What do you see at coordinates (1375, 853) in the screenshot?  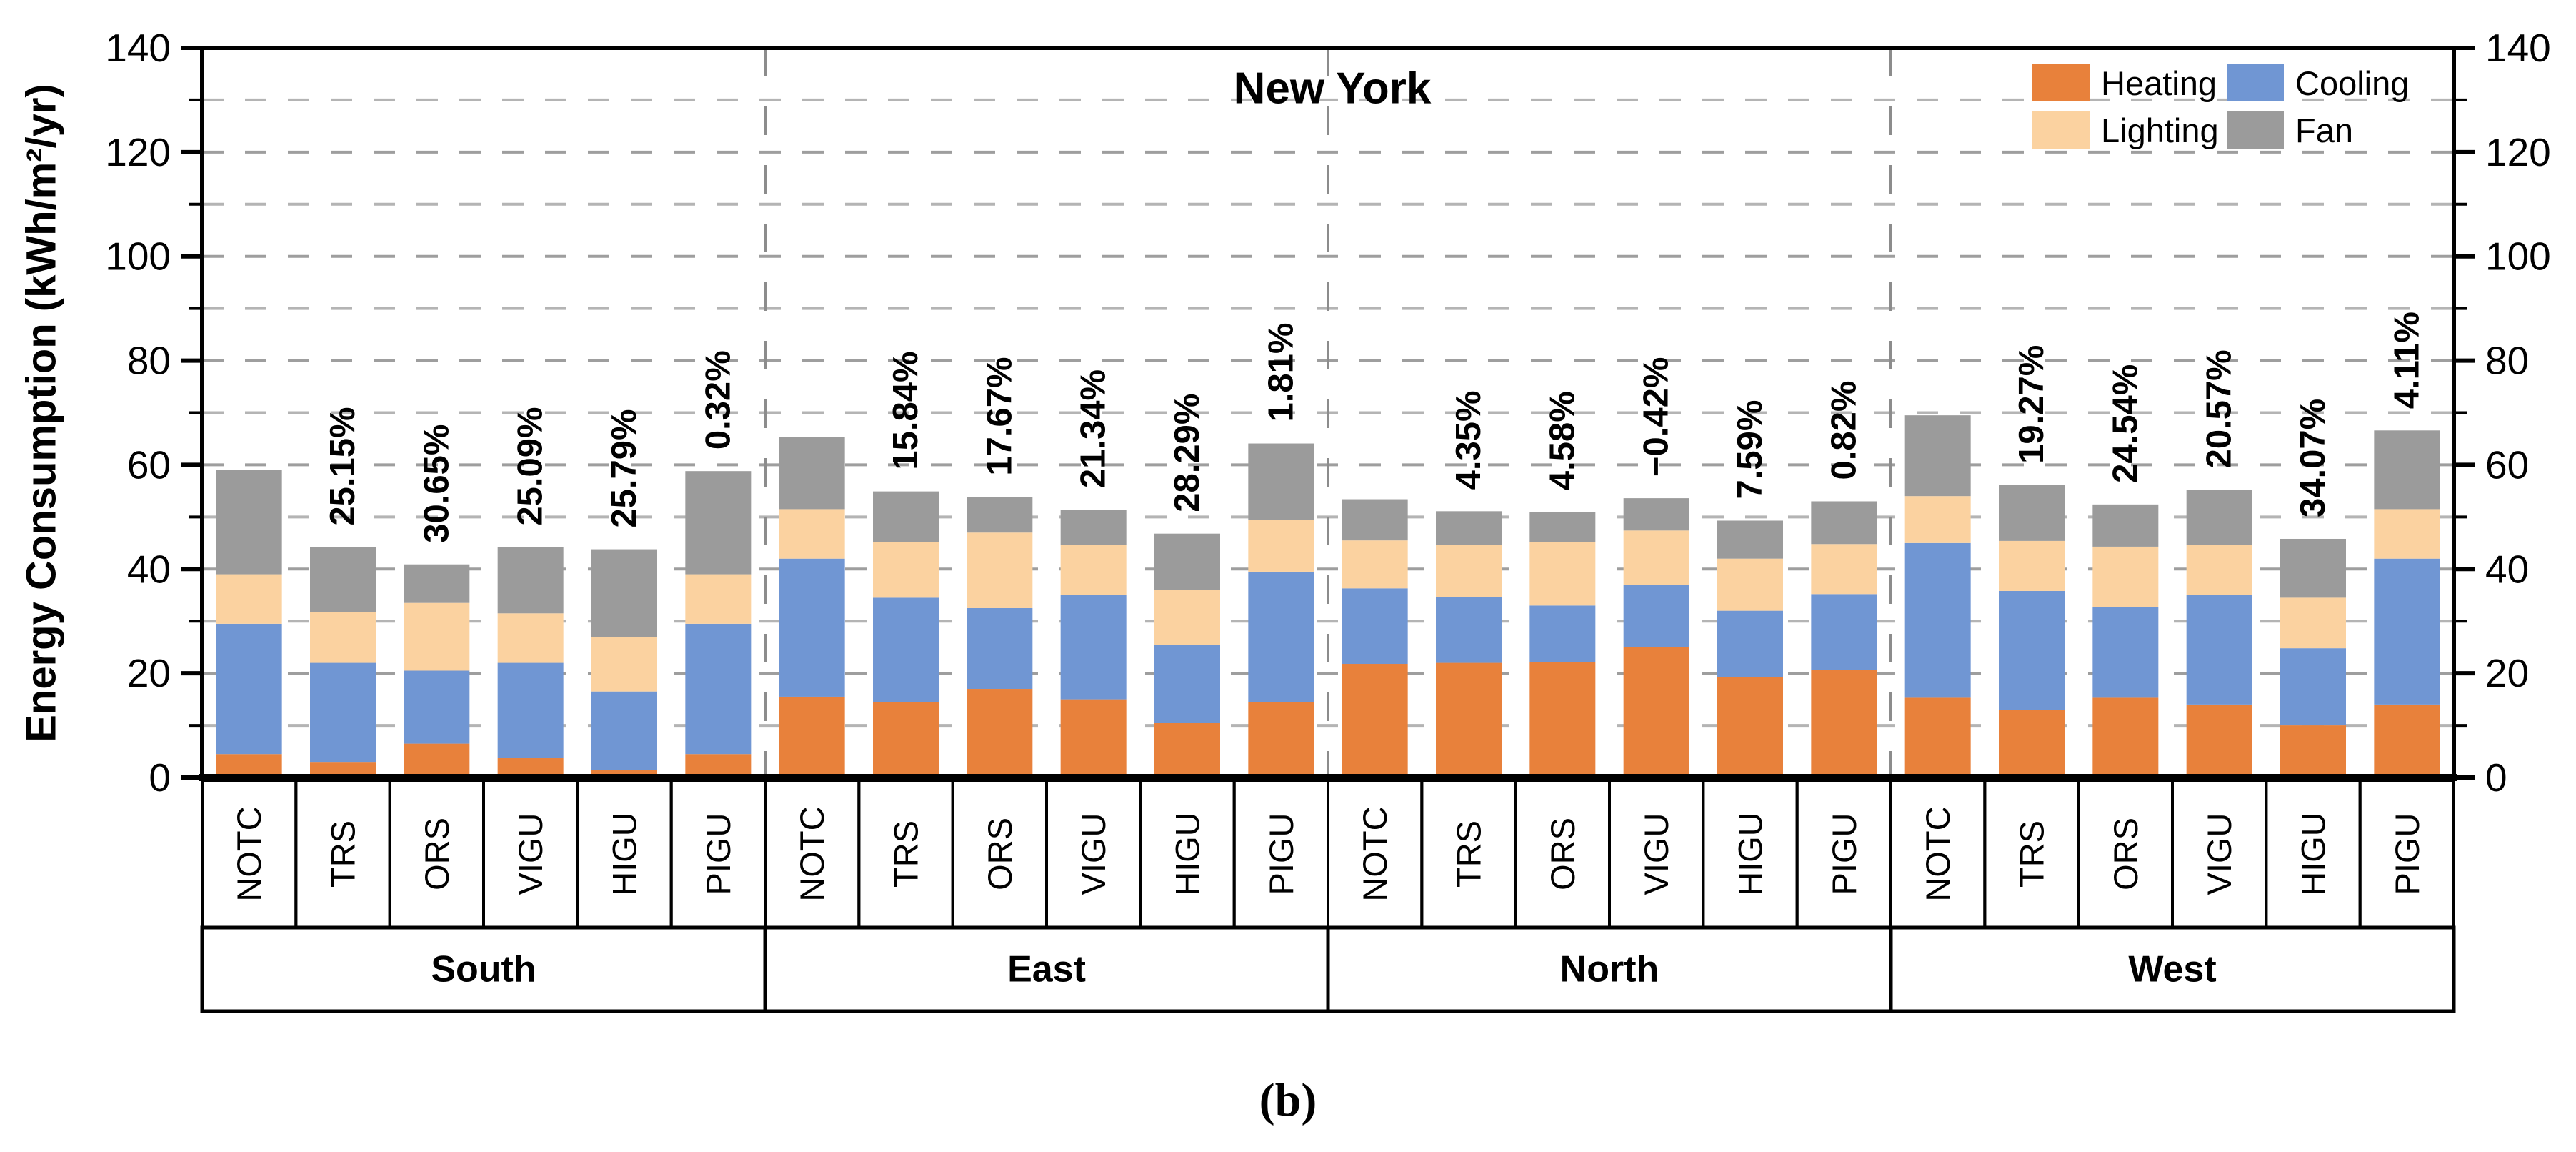 I see `category-cell-label: NOTC` at bounding box center [1375, 853].